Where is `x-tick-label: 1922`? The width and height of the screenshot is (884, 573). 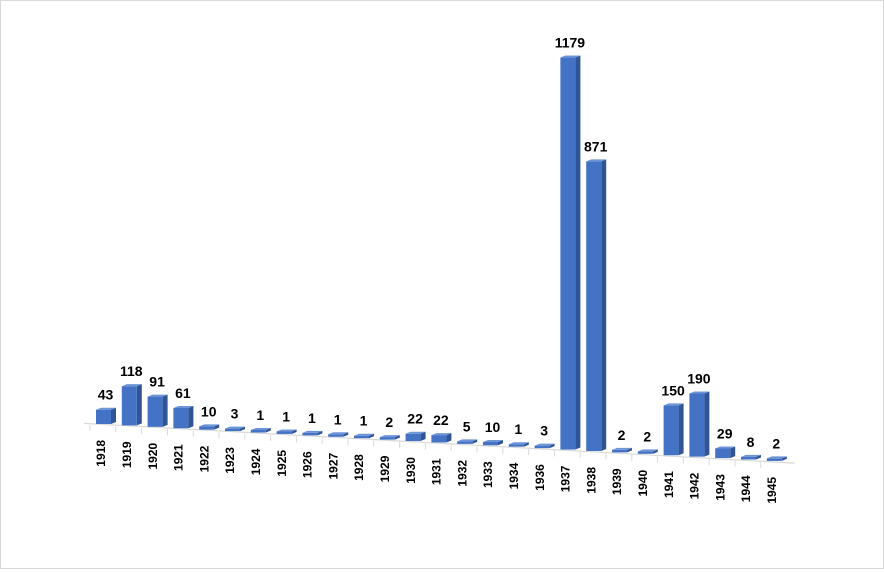
x-tick-label: 1922 is located at coordinates (204, 458).